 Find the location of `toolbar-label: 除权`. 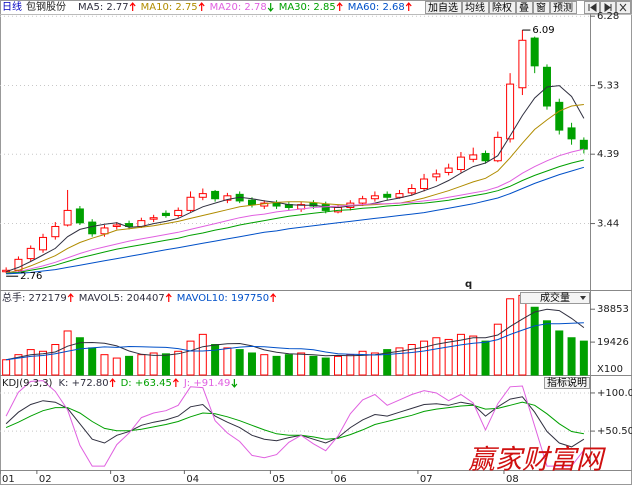

toolbar-label: 除权 is located at coordinates (502, 7).